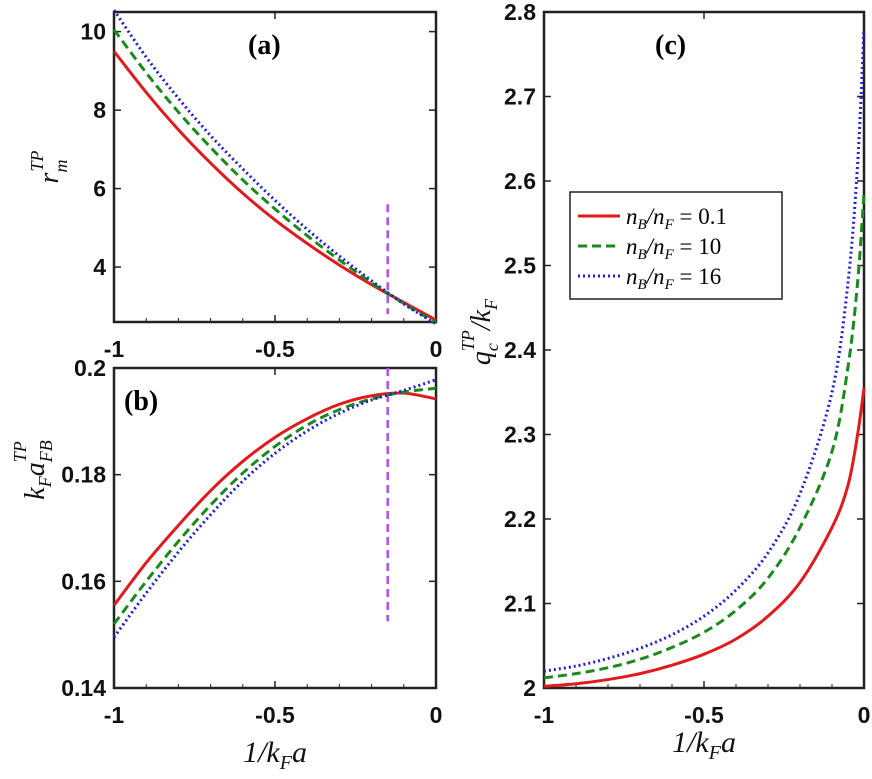  What do you see at coordinates (93, 32) in the screenshot?
I see `ytick-label: 10` at bounding box center [93, 32].